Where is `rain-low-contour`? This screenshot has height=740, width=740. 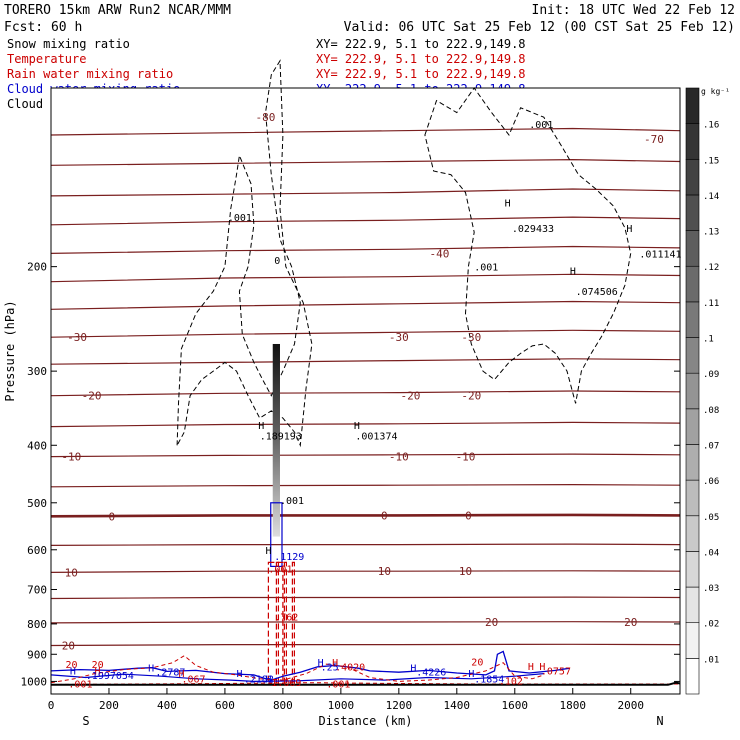 rain-low-contour is located at coordinates (297, 669).